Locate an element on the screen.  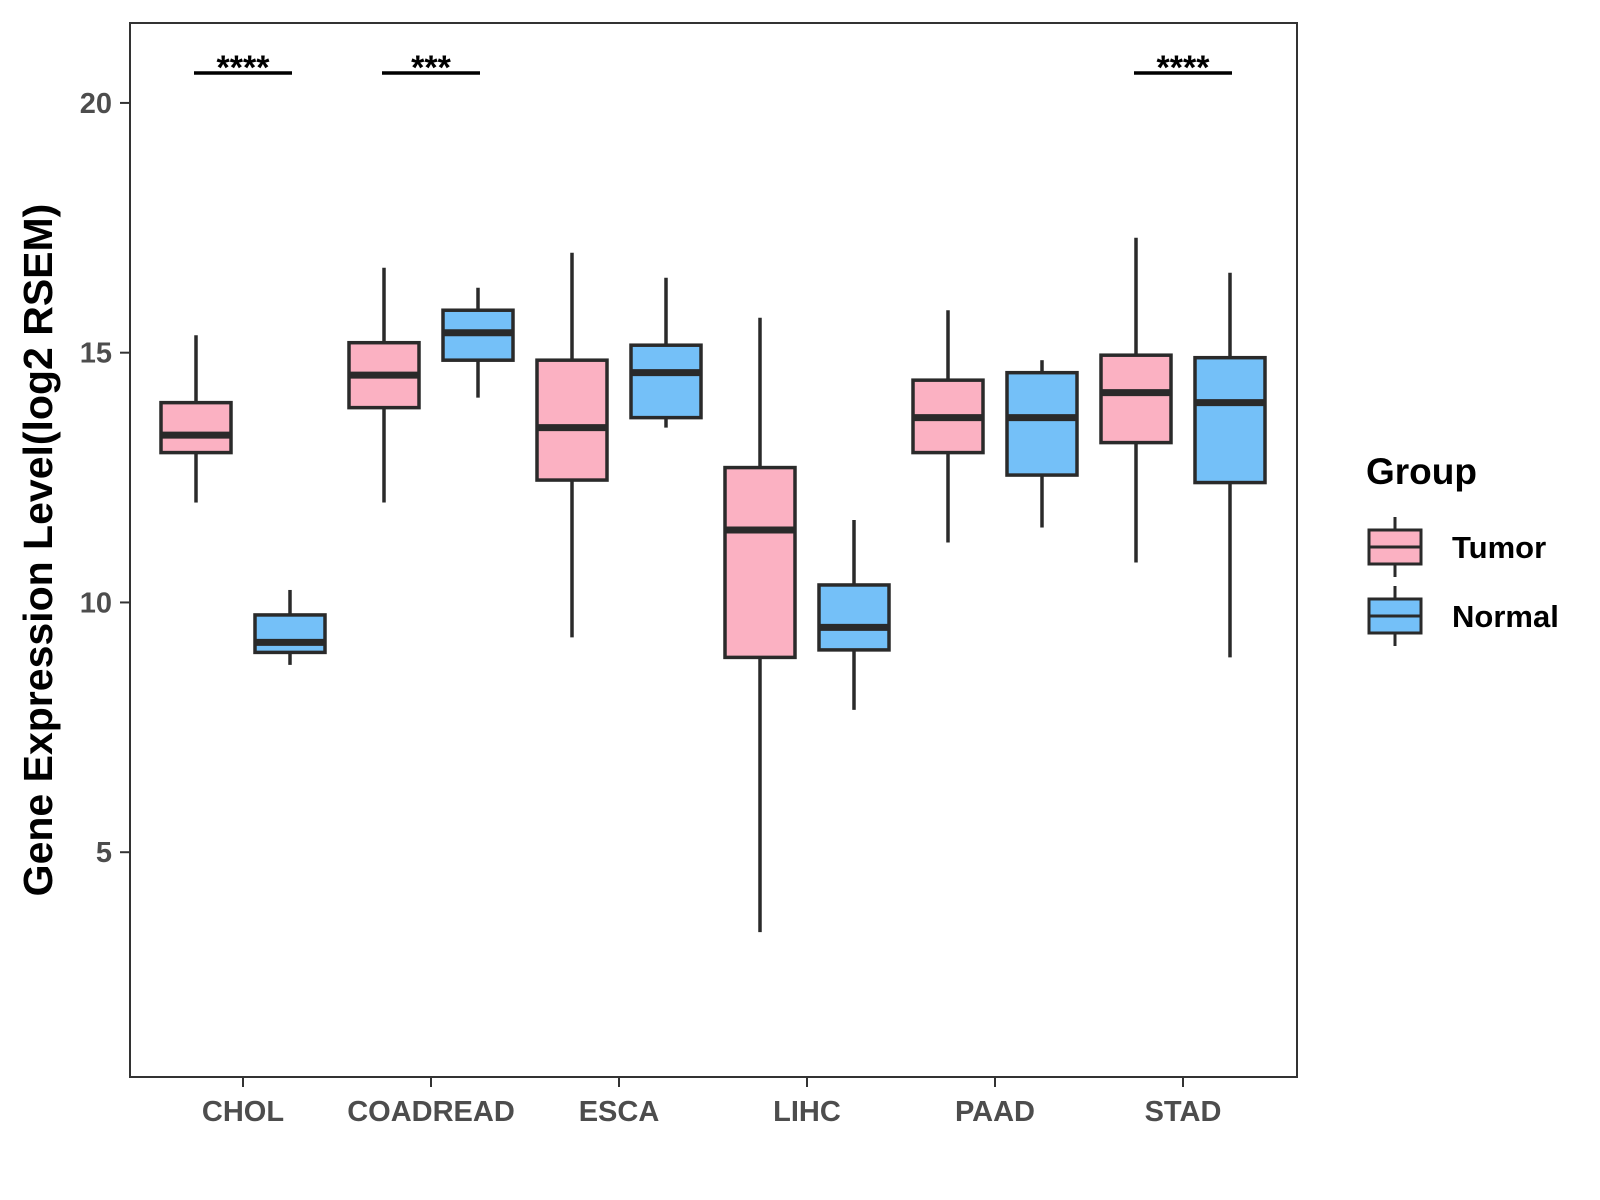
box-normal-chol is located at coordinates (290, 627).